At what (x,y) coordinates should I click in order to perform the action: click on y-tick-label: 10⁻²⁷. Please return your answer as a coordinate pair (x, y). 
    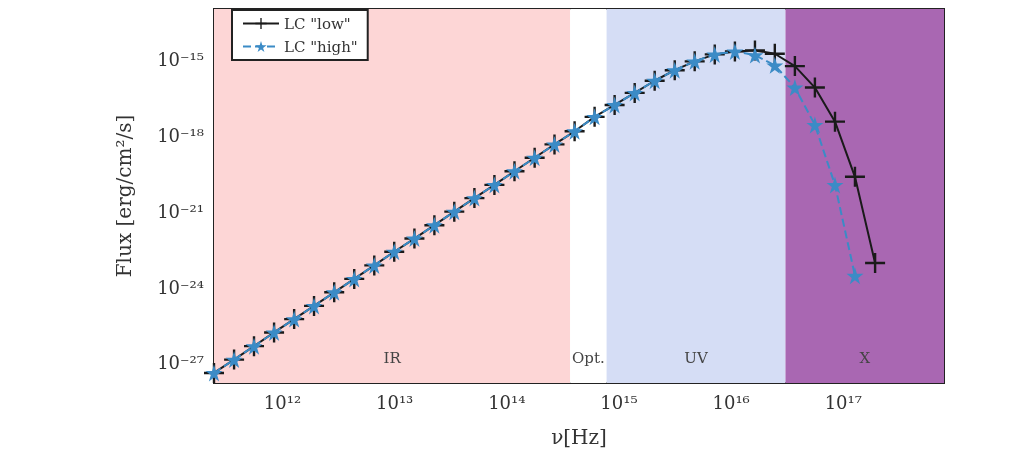
    Looking at the image, I should click on (180, 363).